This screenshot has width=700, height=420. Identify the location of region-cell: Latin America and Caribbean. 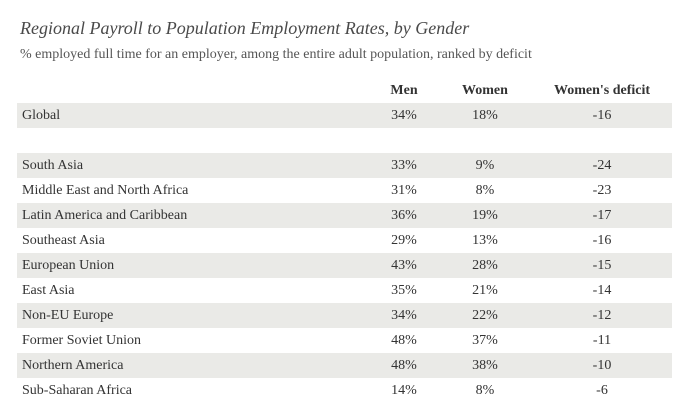
(105, 215).